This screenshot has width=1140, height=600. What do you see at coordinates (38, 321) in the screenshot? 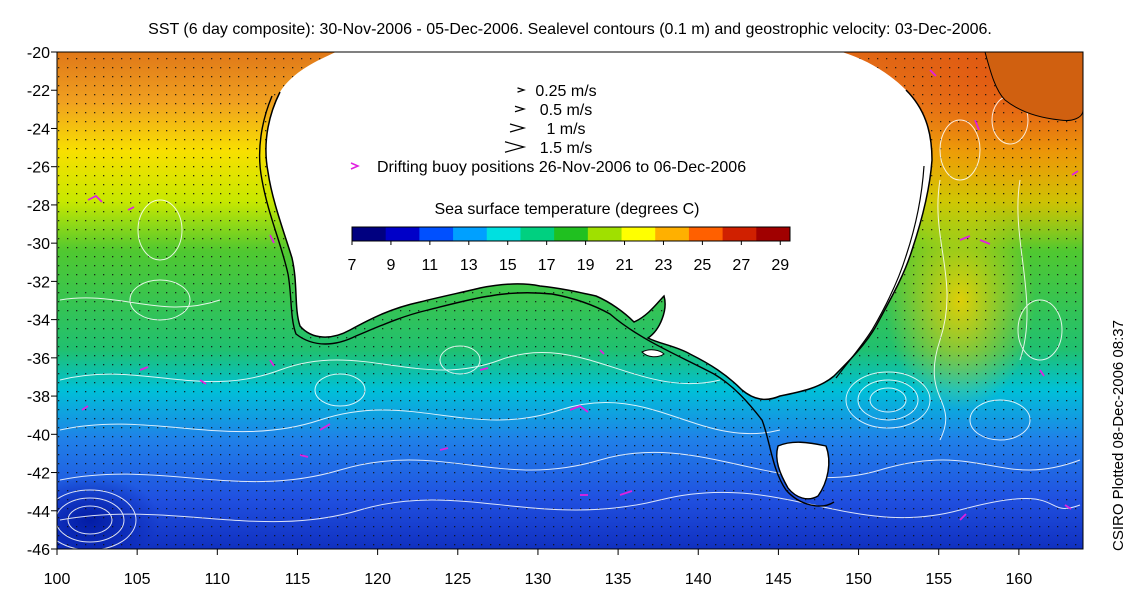
I see `y-tick-label: -34` at bounding box center [38, 321].